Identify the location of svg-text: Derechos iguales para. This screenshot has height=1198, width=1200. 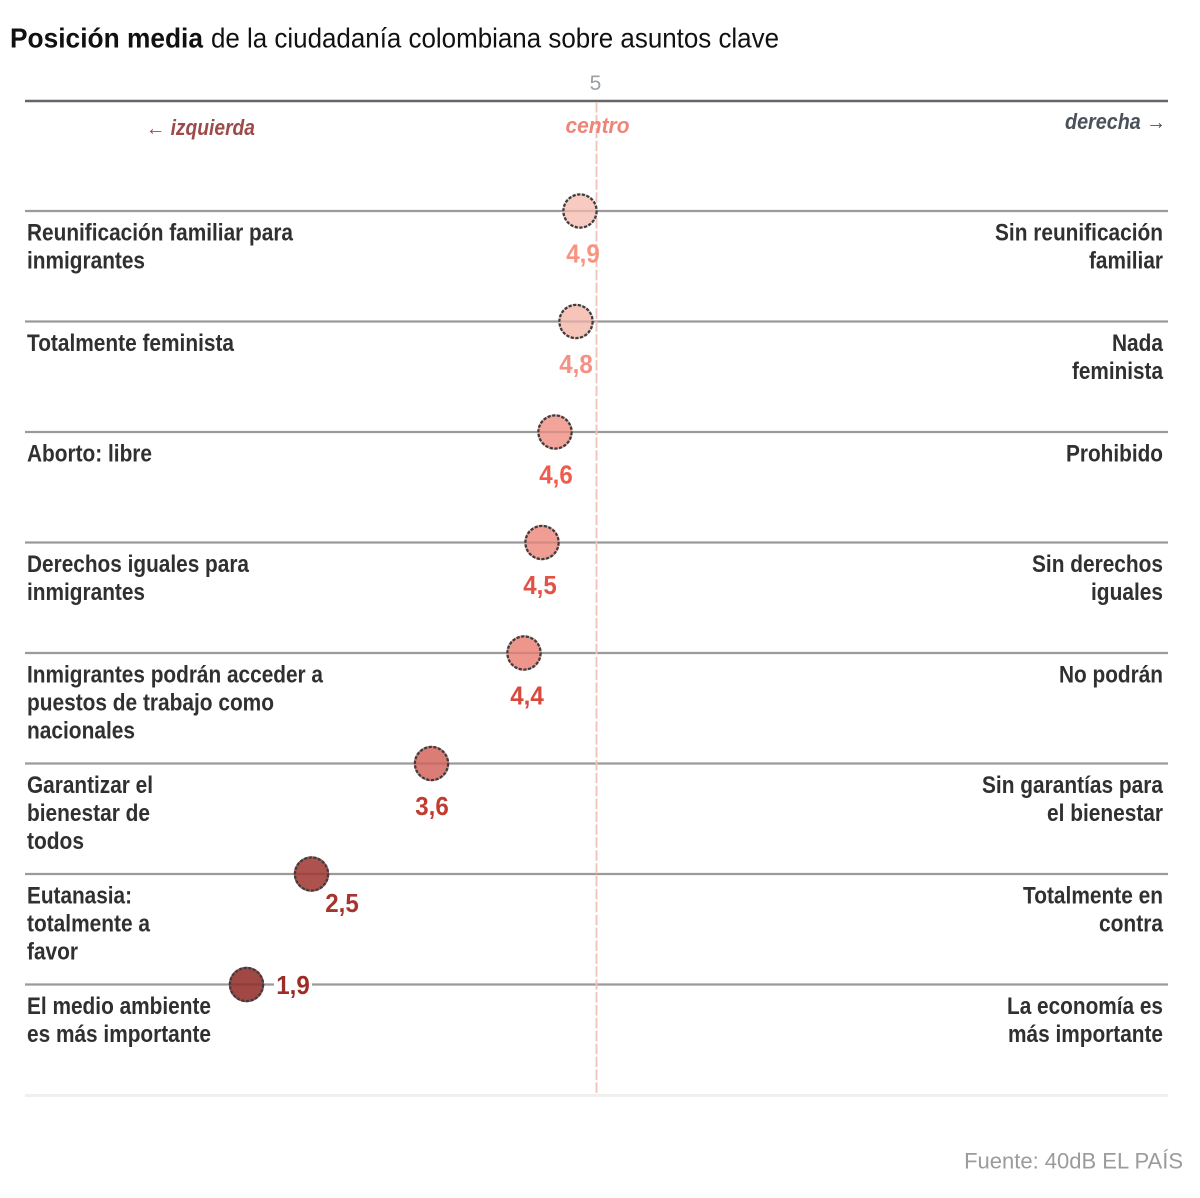
(138, 564).